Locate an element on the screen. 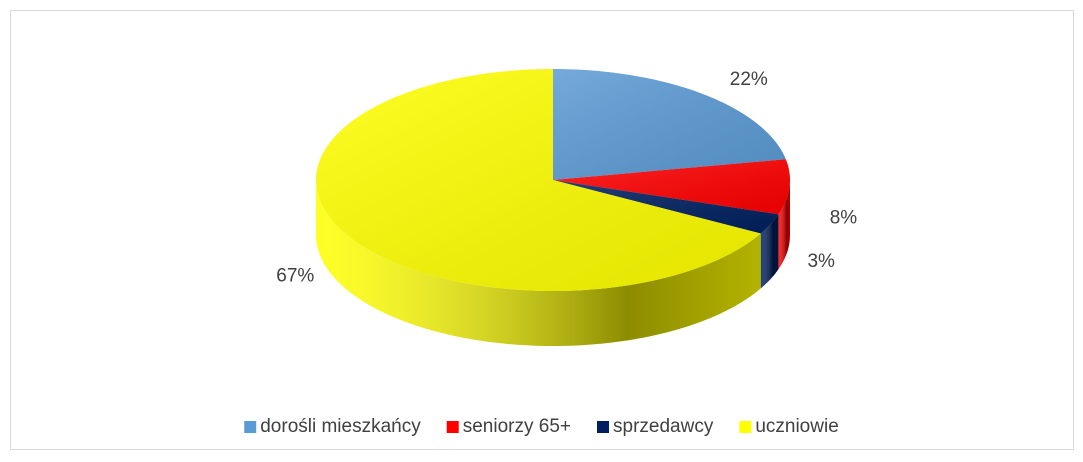 Image resolution: width=1083 pixels, height=462 pixels. legend-item: seniorzy 65+ is located at coordinates (508, 426).